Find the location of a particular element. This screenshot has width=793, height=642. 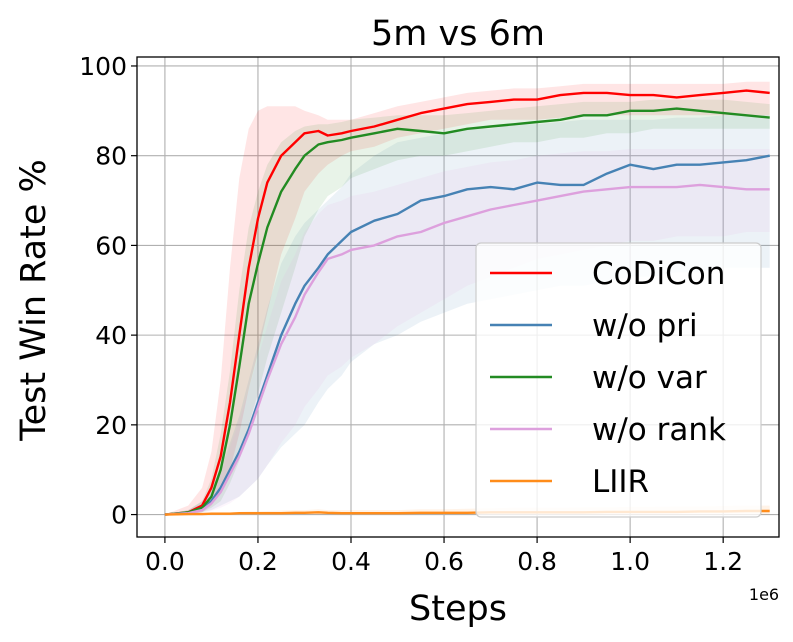

y-tick-label: 40 is located at coordinates (111, 335).